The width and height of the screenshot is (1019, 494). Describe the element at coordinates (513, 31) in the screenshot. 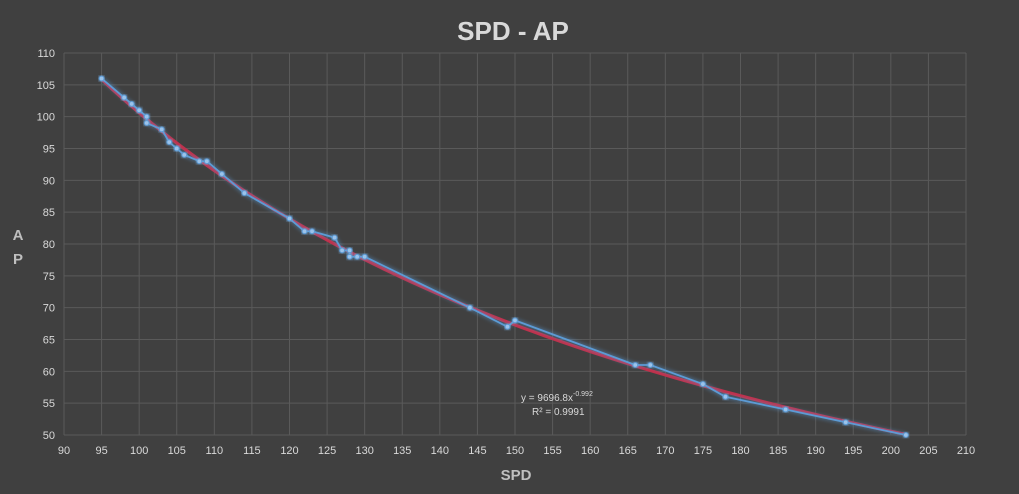

I see `chart-title: SPD - AP` at that location.